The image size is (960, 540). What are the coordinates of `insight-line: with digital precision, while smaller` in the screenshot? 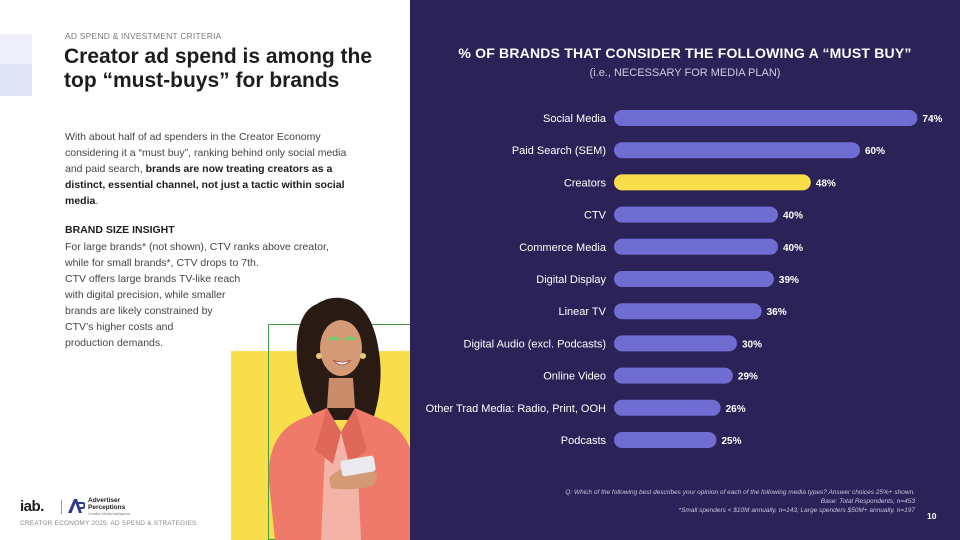 It's located at (145, 295).